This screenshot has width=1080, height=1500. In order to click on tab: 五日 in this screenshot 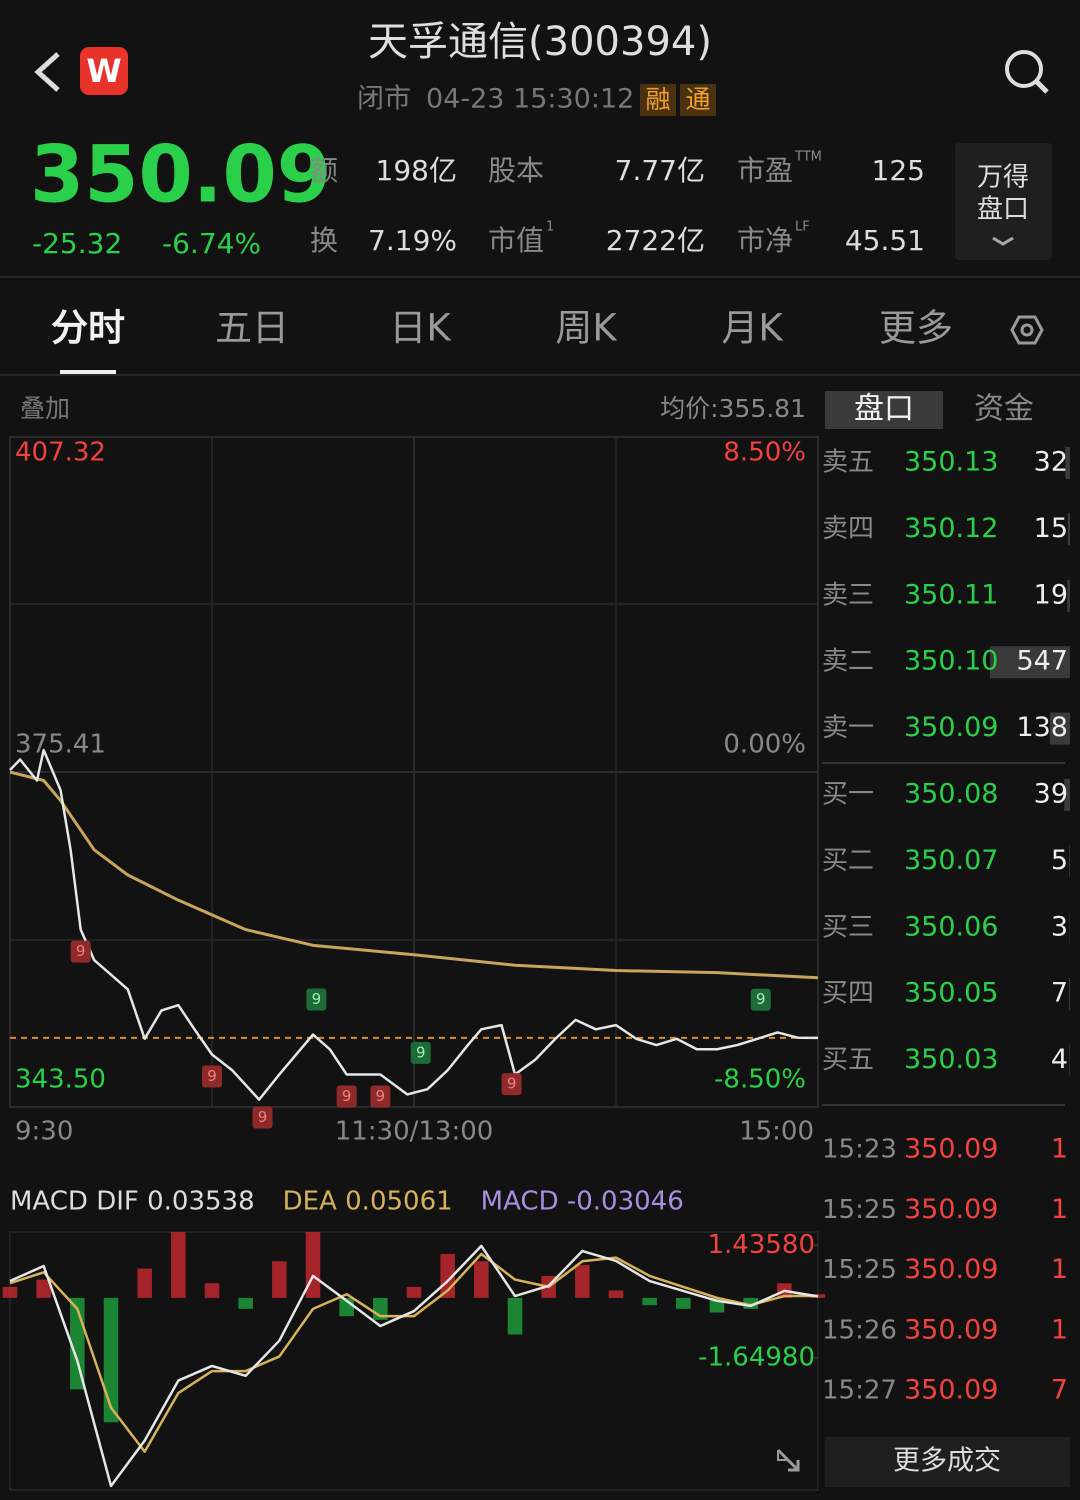, I will do `click(252, 328)`.